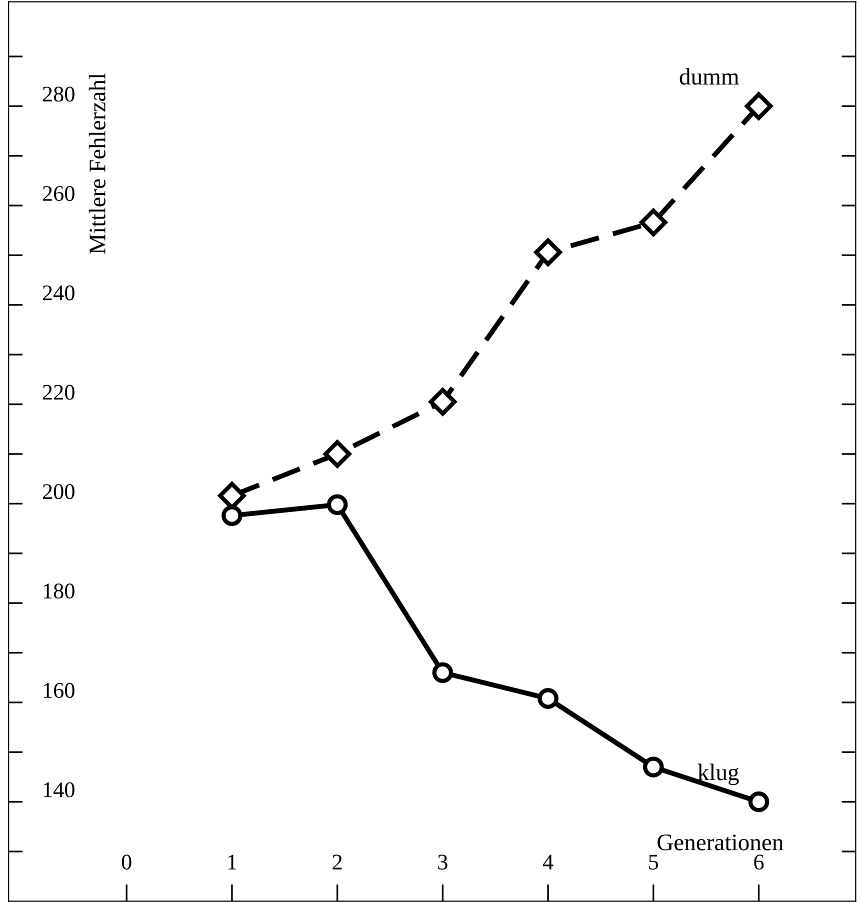 The height and width of the screenshot is (903, 860). I want to click on series-label: dumm, so click(709, 76).